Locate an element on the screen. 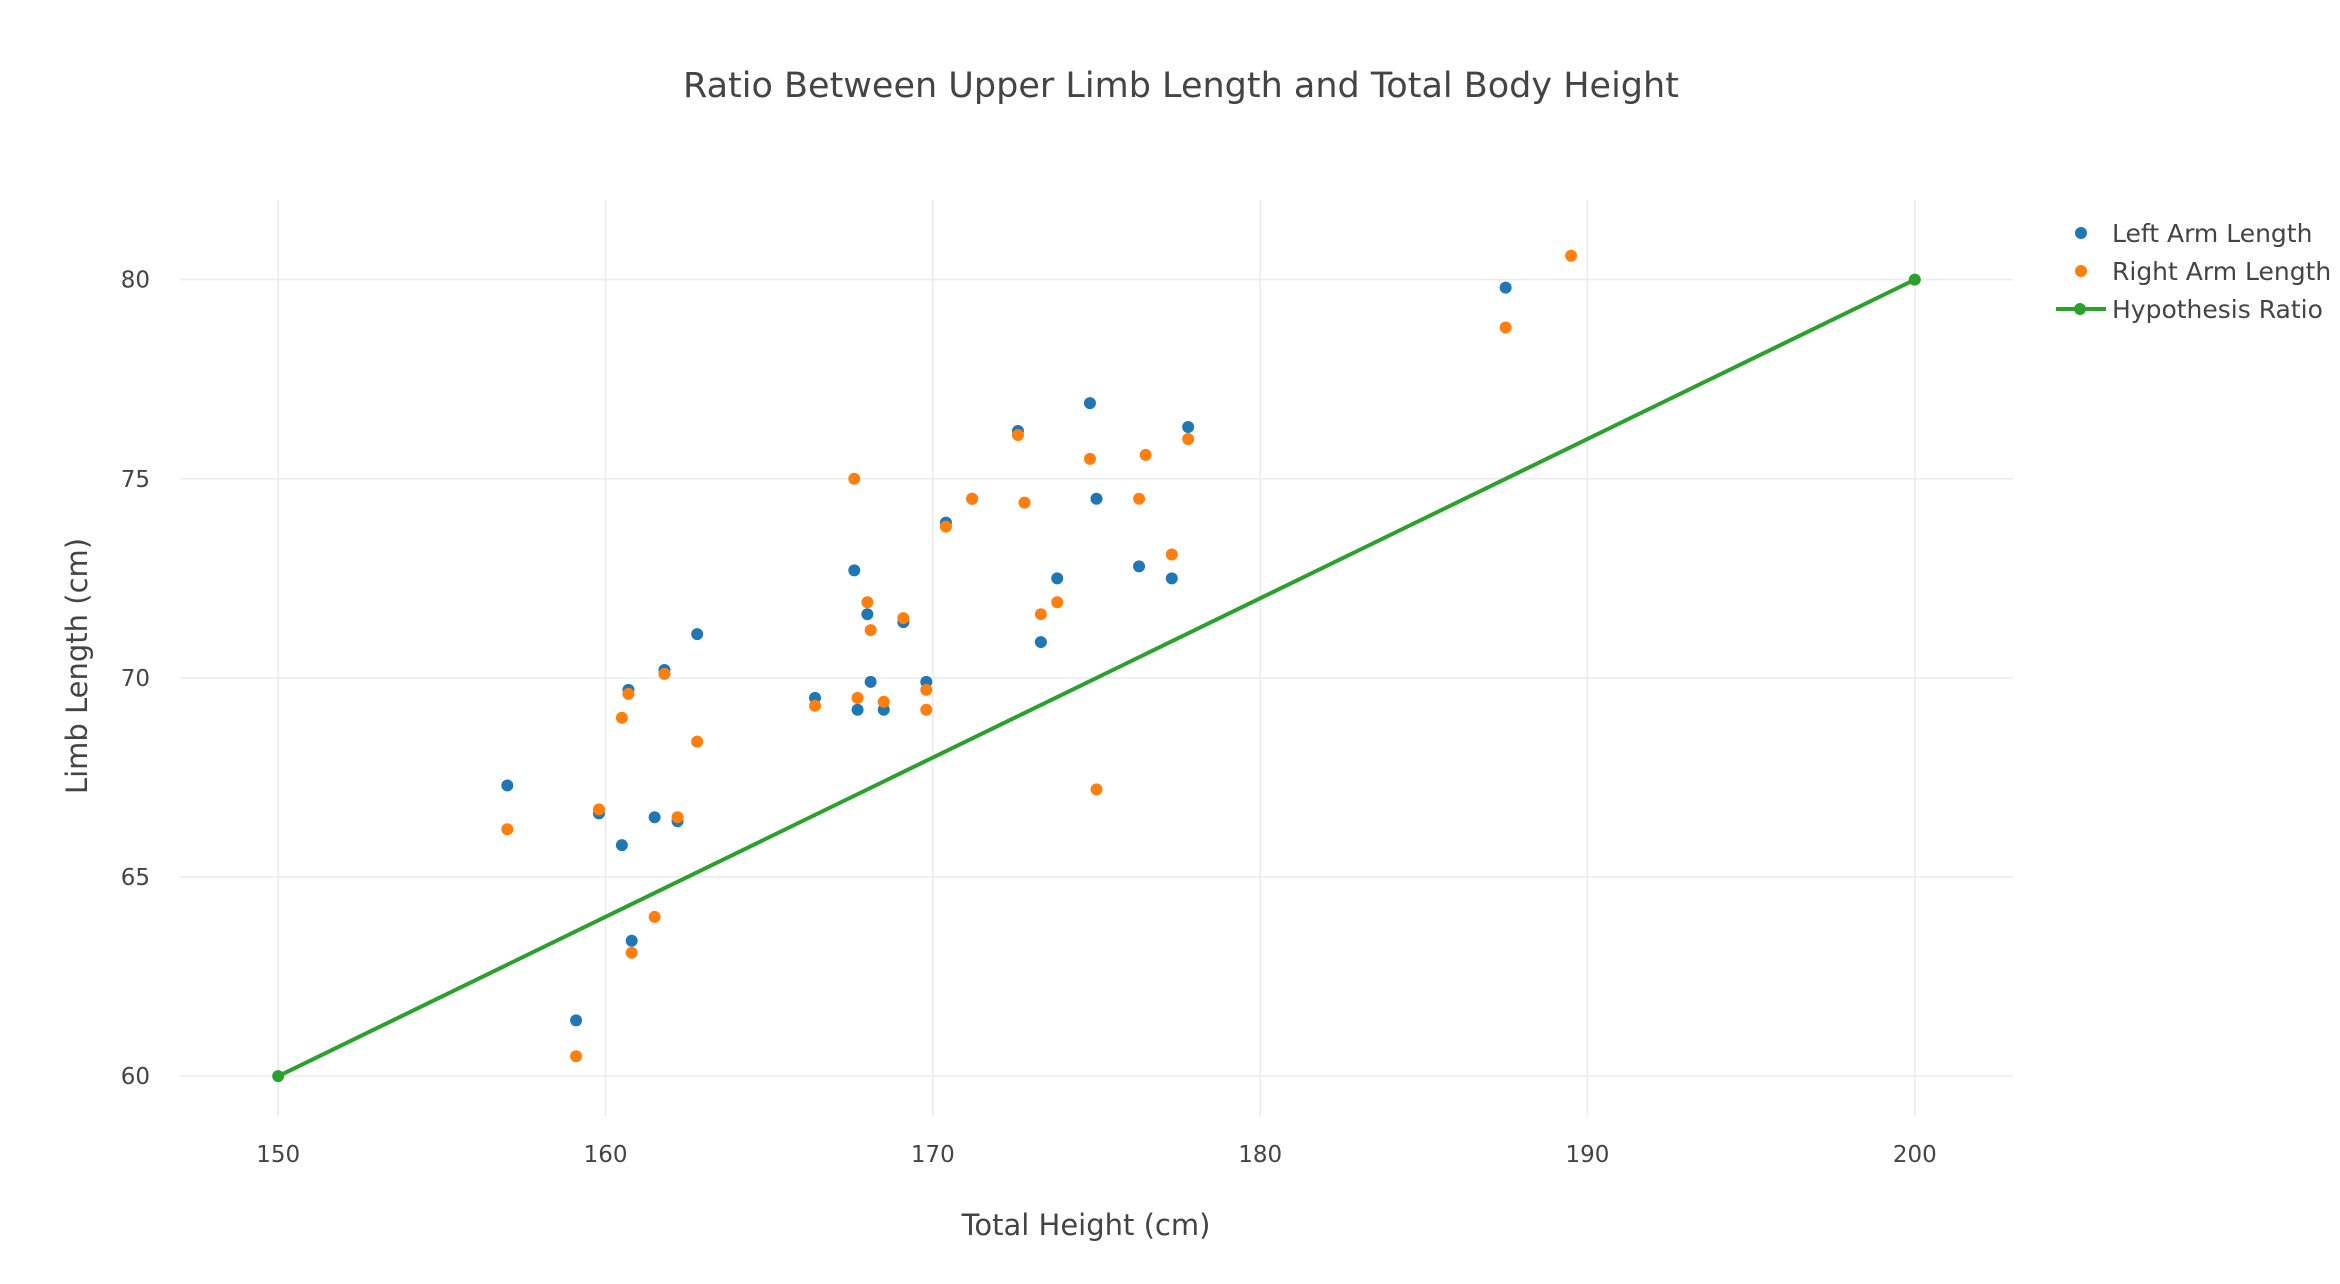 The height and width of the screenshot is (1284, 2340). legend-item-hypothesis: Hypothesis Ratio is located at coordinates (2195, 309).